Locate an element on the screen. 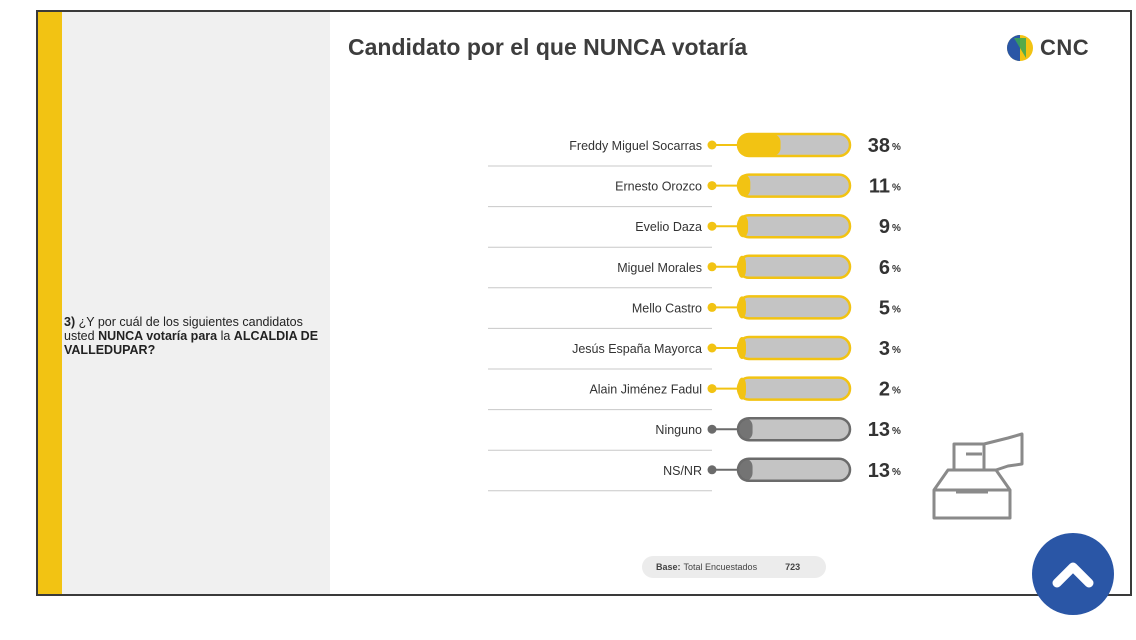 The image size is (1136, 640). base-note: Base: Total Encuestados 723 is located at coordinates (734, 567).